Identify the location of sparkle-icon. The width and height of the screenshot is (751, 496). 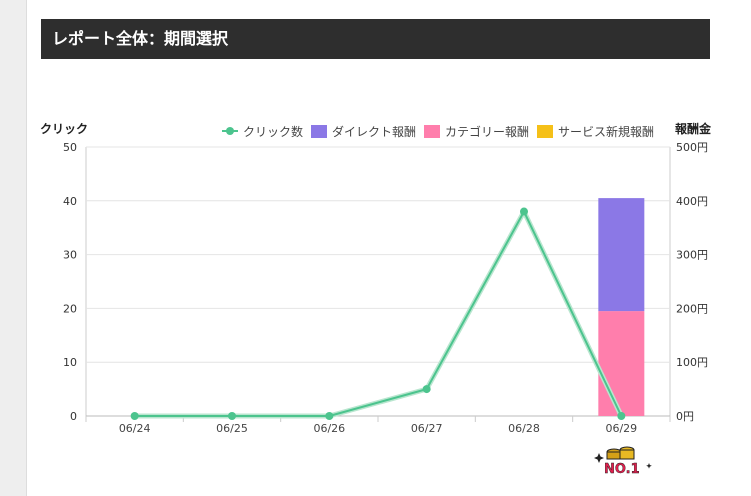
(623, 461).